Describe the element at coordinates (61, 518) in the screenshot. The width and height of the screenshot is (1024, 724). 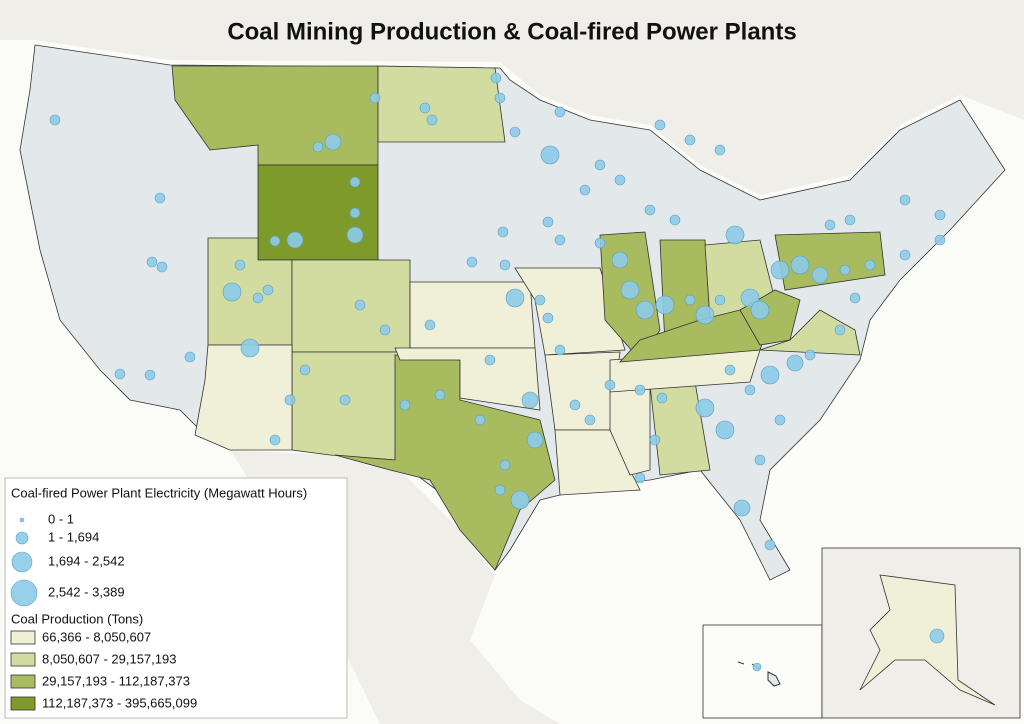
I see `legend-label: 0 - 1` at that location.